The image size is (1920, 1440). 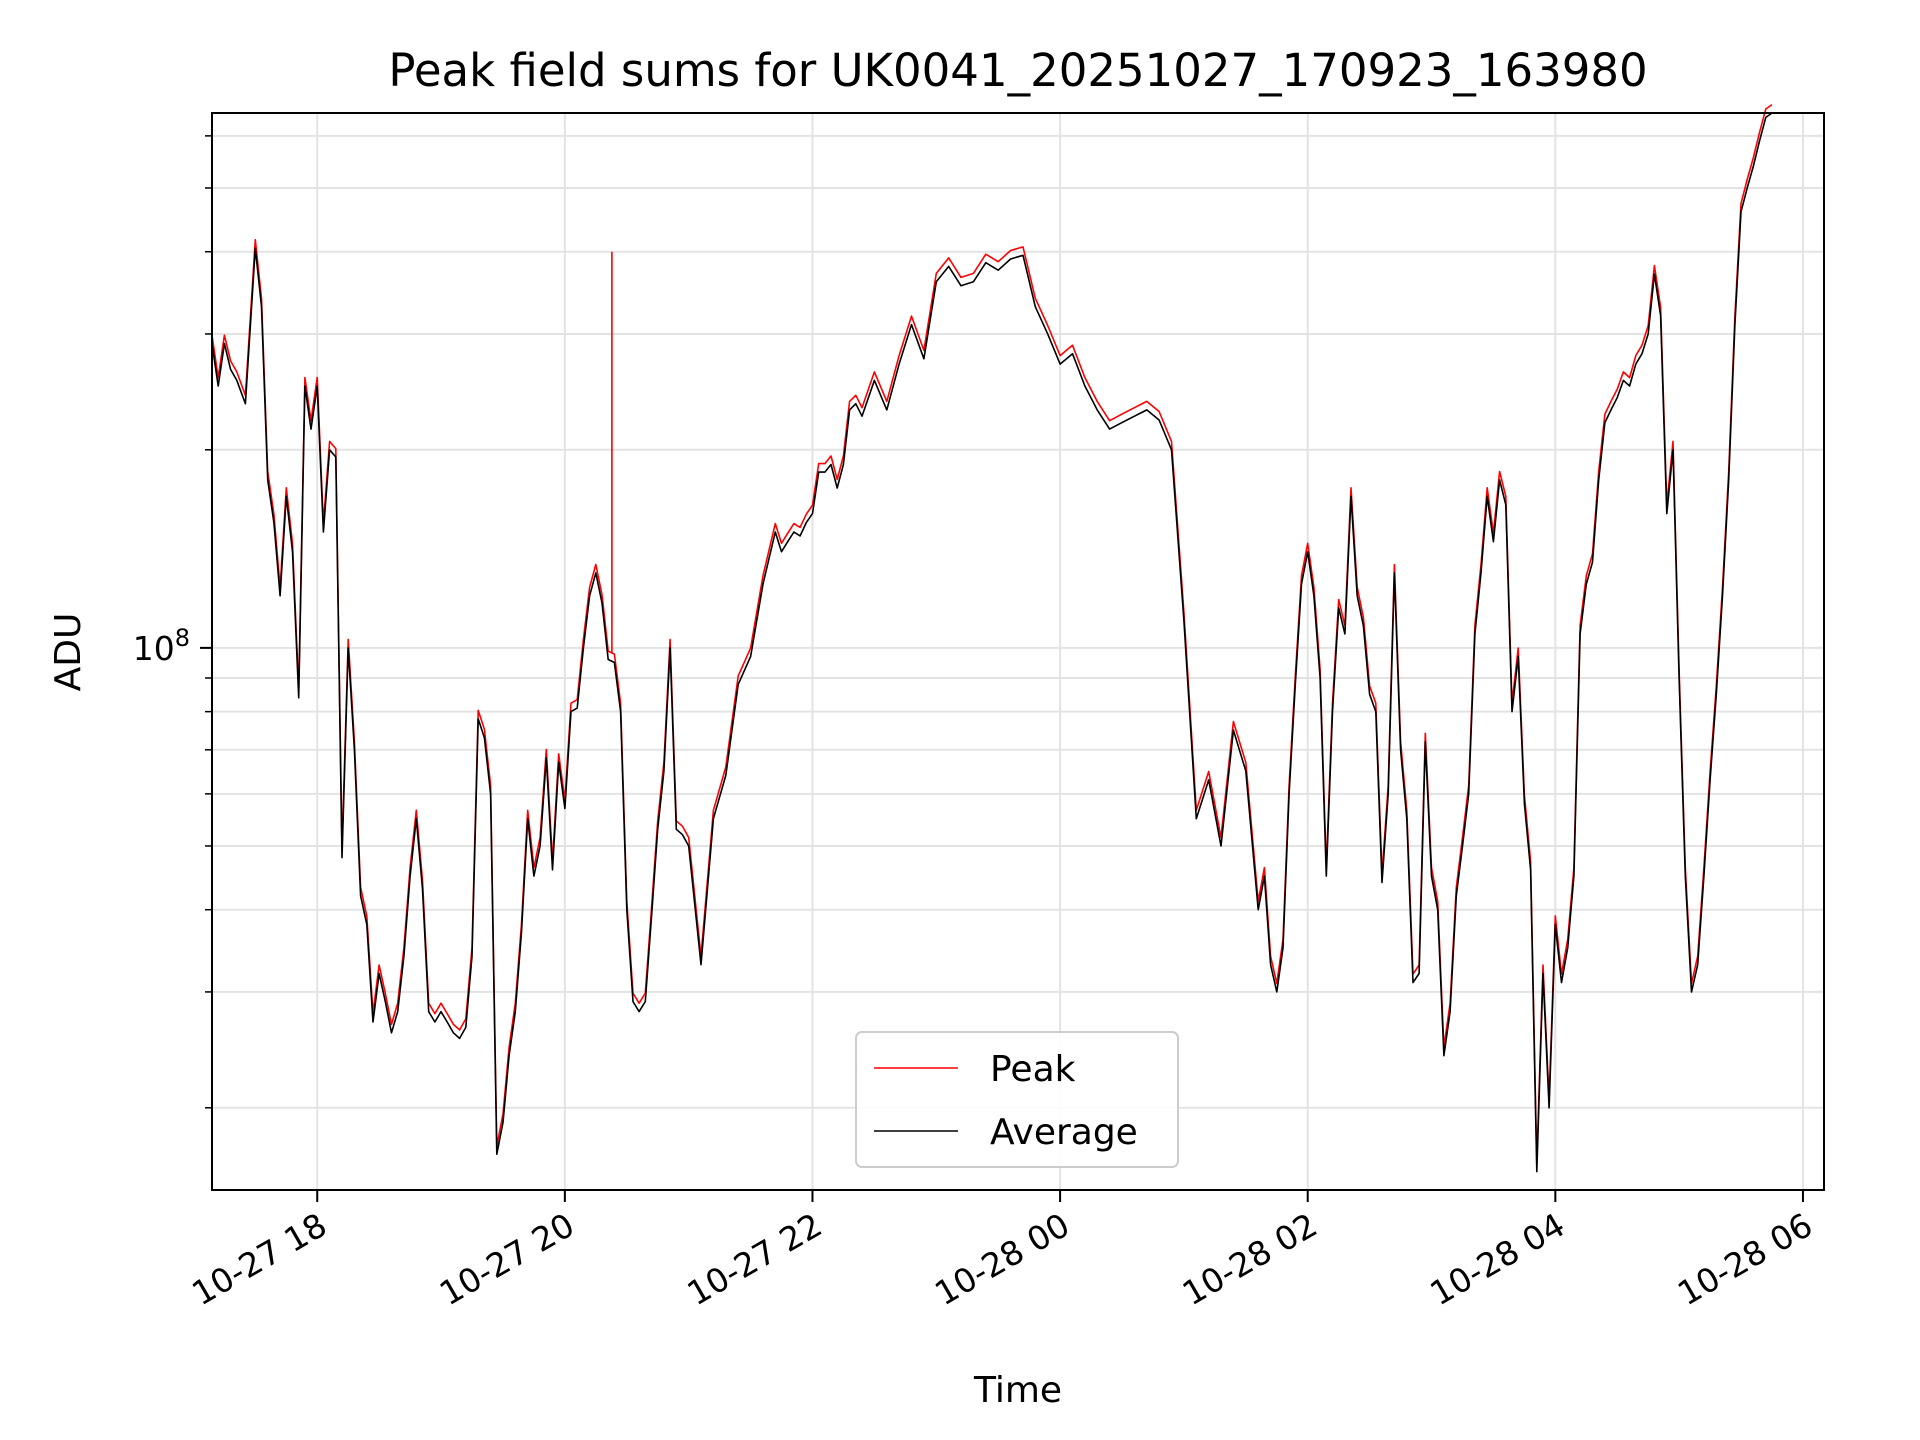 I want to click on legend-average-label: Average, so click(x=1064, y=1132).